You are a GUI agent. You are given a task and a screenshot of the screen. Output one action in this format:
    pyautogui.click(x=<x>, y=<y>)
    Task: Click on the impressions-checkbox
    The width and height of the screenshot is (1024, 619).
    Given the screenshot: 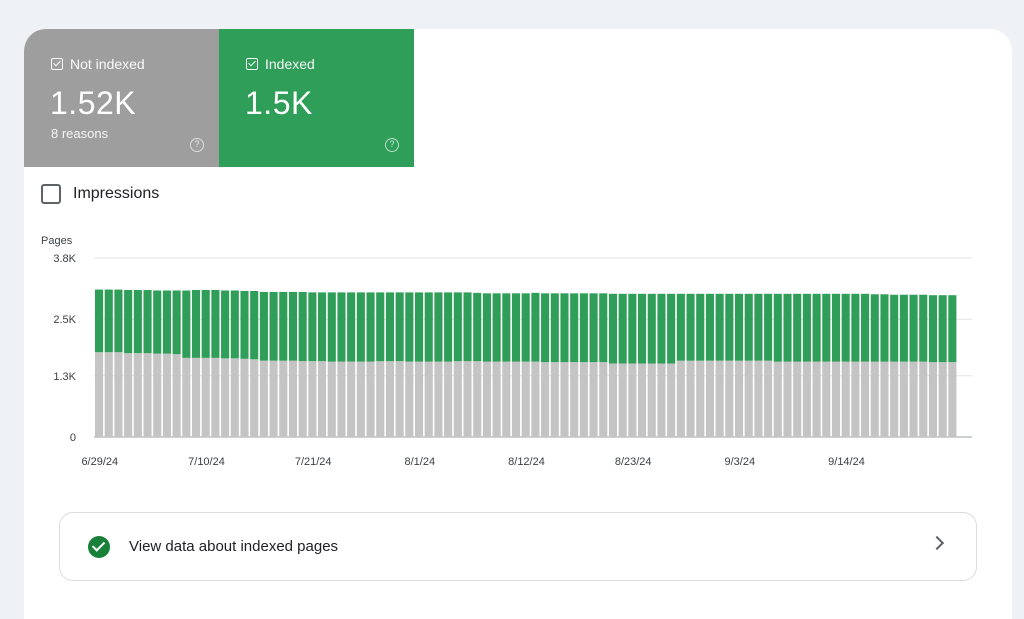 What is the action you would take?
    pyautogui.click(x=51, y=194)
    